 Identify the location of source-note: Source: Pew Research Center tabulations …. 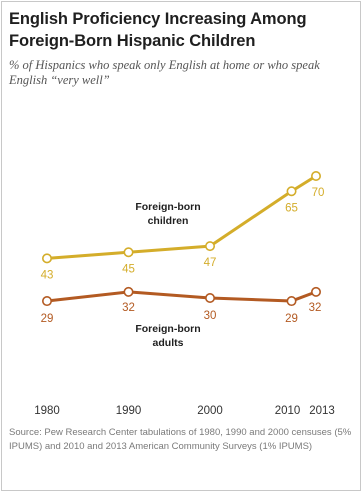
(180, 439).